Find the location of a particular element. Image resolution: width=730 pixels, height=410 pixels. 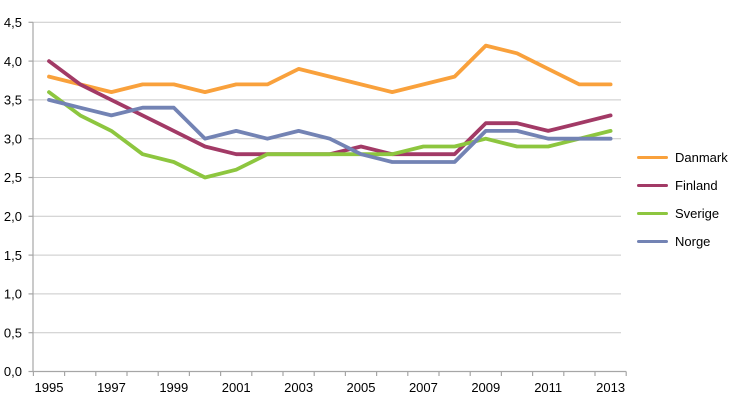

x-tick-label: 2011 is located at coordinates (548, 387).